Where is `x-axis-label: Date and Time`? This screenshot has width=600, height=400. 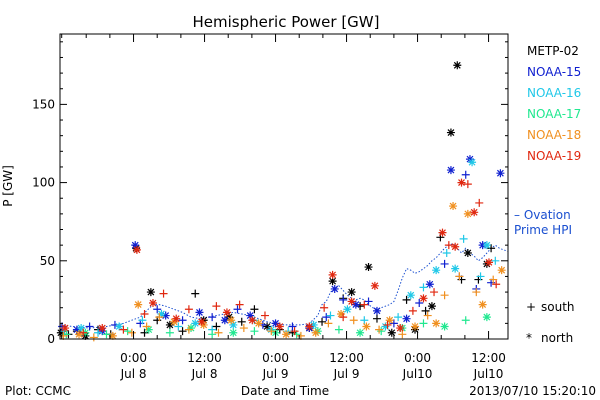
x-axis-label: Date and Time is located at coordinates (285, 391).